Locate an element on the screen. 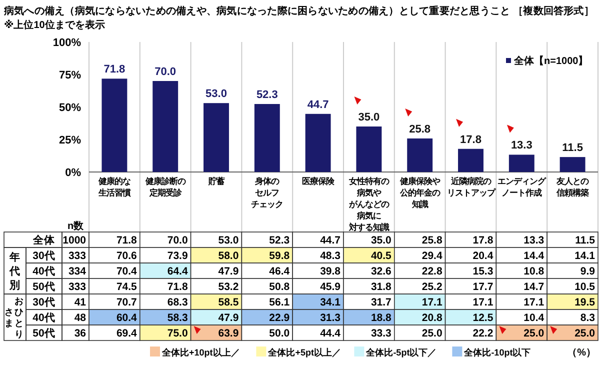 The height and width of the screenshot is (365, 600). data-label: 31.8 is located at coordinates (381, 287).